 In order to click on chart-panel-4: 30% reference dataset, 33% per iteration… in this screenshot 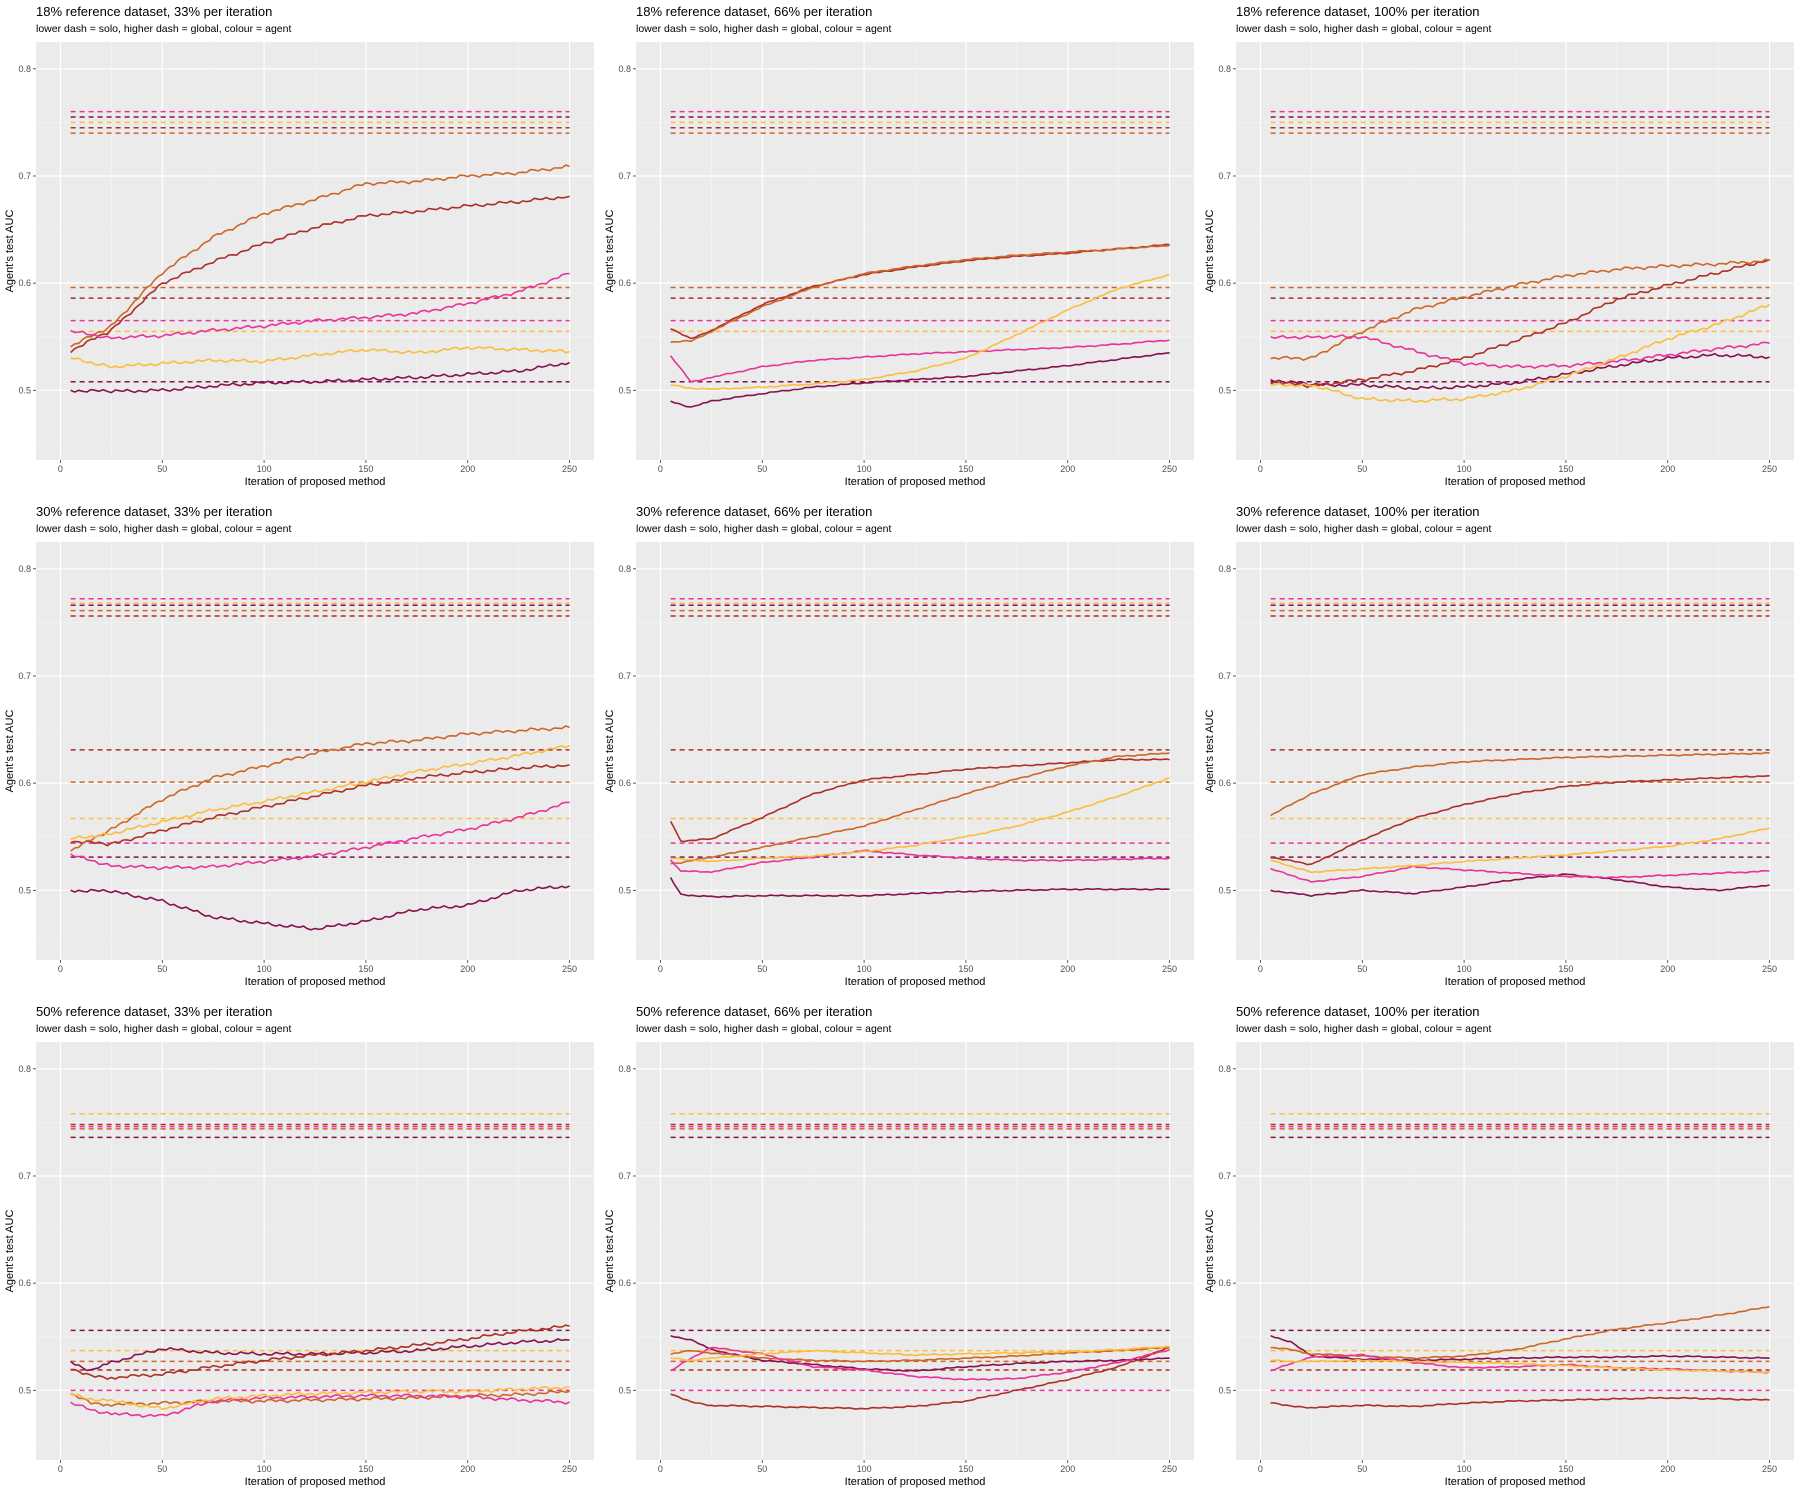, I will do `click(299, 746)`.